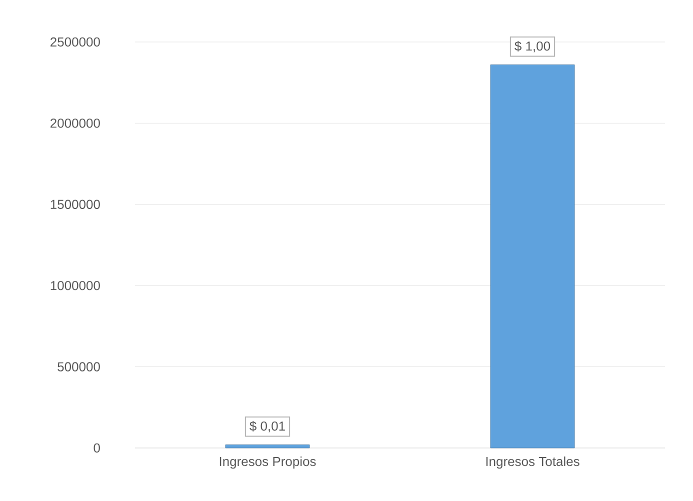  Describe the element at coordinates (268, 462) in the screenshot. I see `x-tick-label: Ingresos Propios` at that location.